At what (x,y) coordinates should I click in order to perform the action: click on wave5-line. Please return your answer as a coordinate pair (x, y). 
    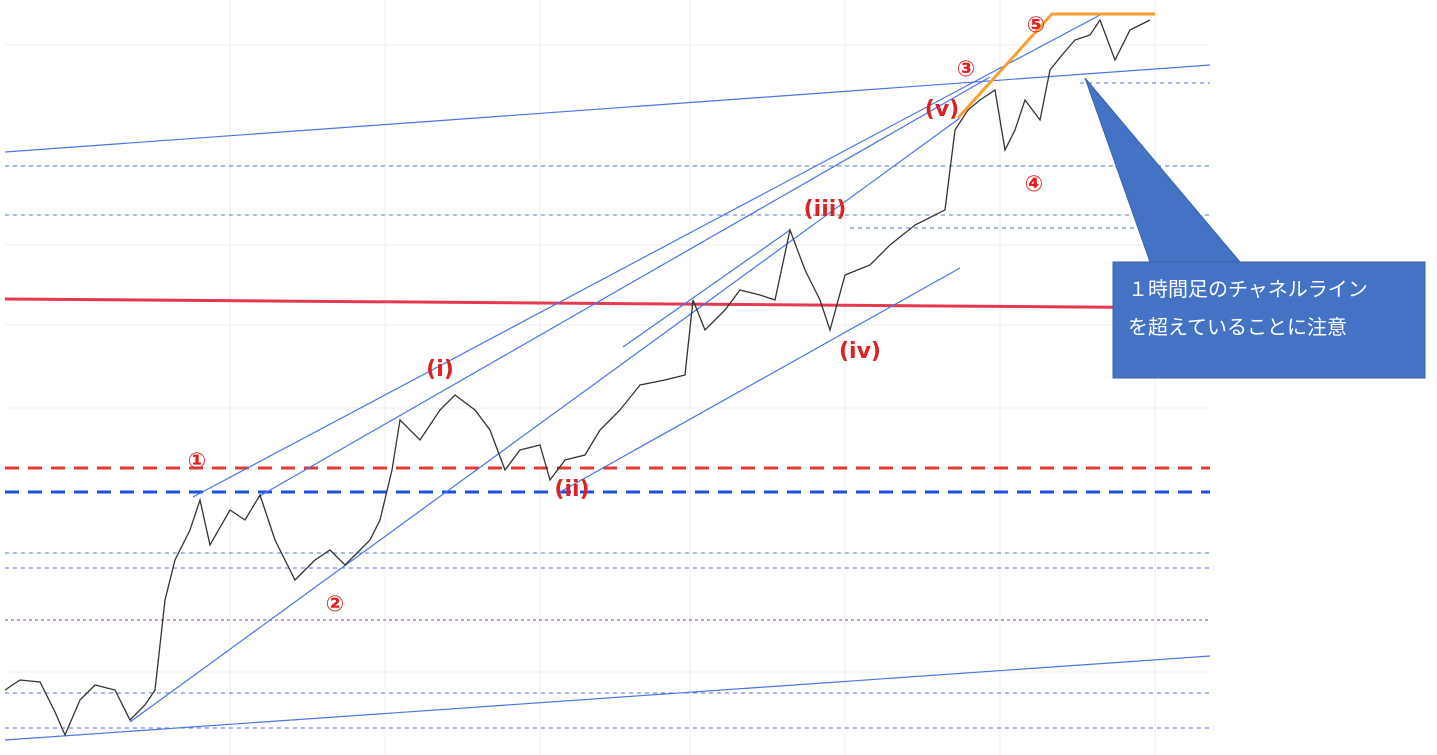
    Looking at the image, I should click on (1055, 66).